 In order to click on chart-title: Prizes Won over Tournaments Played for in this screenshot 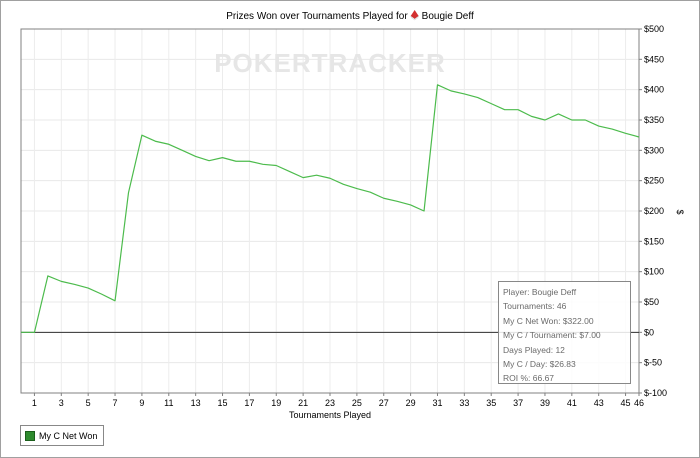, I will do `click(317, 16)`.